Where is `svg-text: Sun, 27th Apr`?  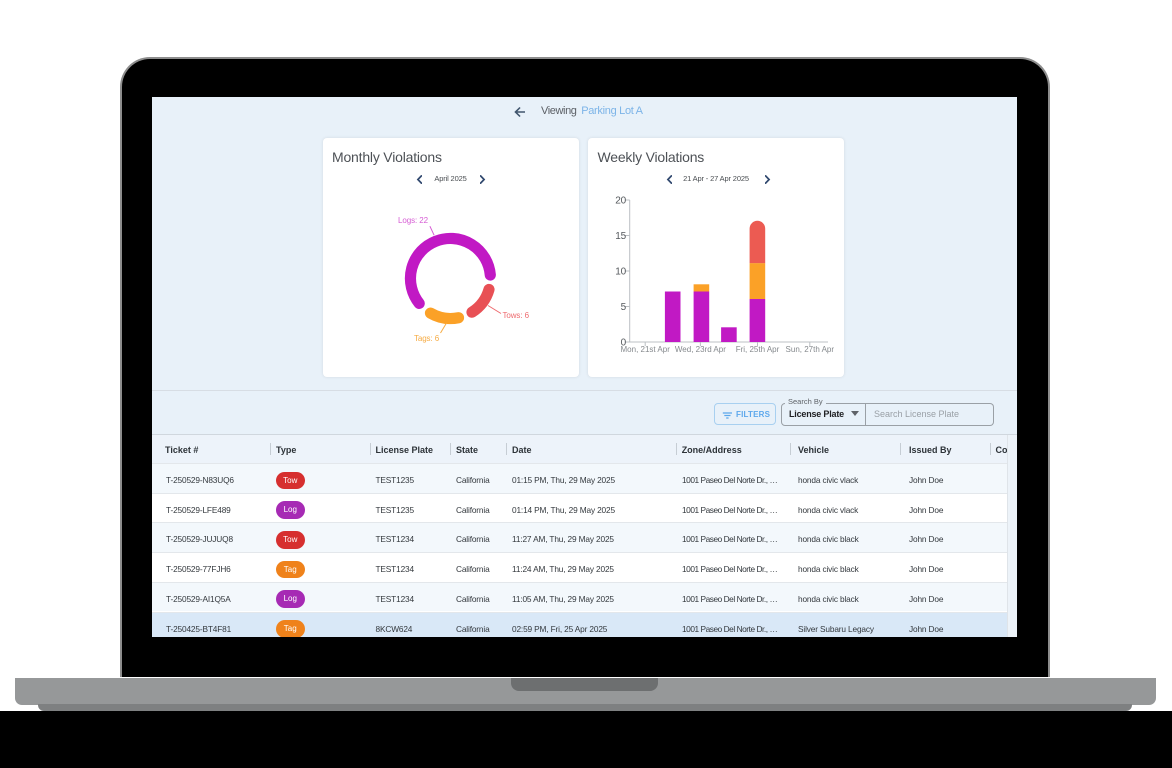 svg-text: Sun, 27th Apr is located at coordinates (810, 349).